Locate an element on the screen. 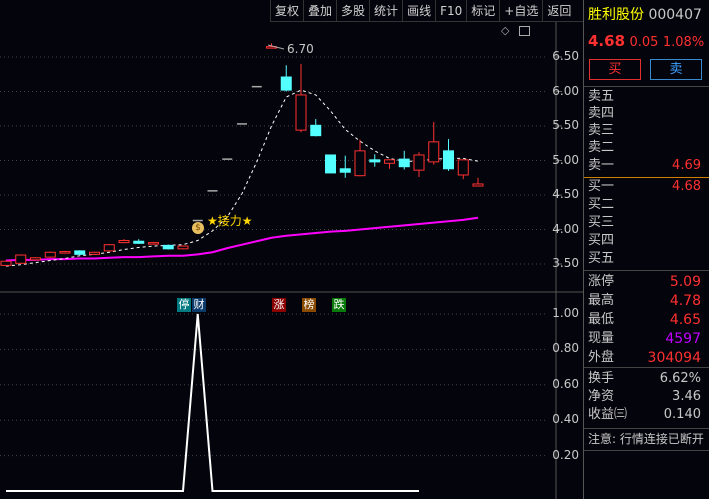  buy-button: 买 is located at coordinates (615, 69).